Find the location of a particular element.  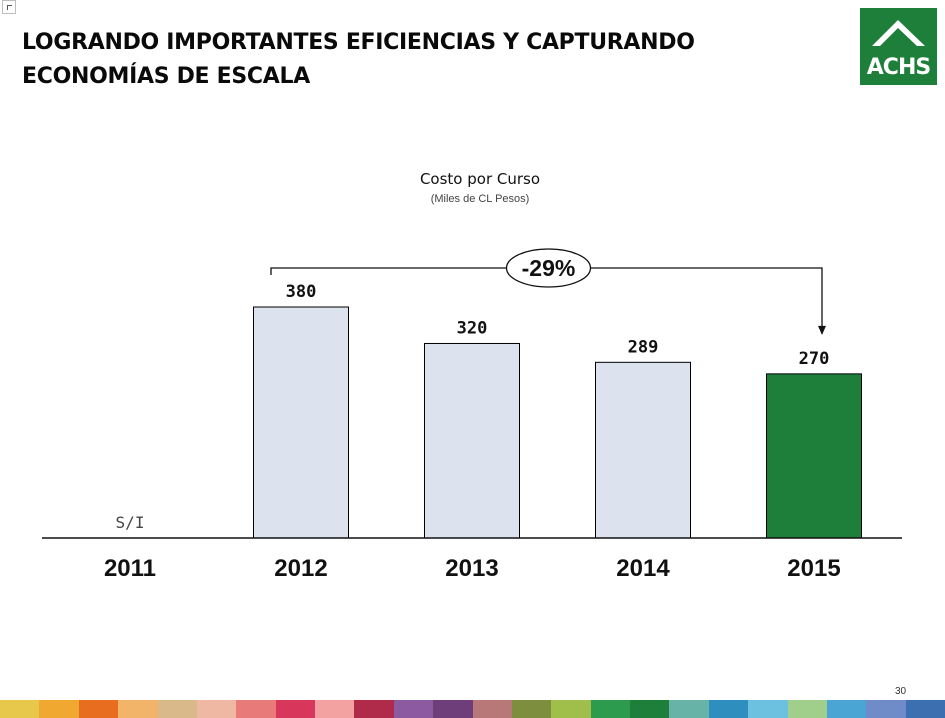

x-tick-label-2012: 2012 is located at coordinates (300, 568).